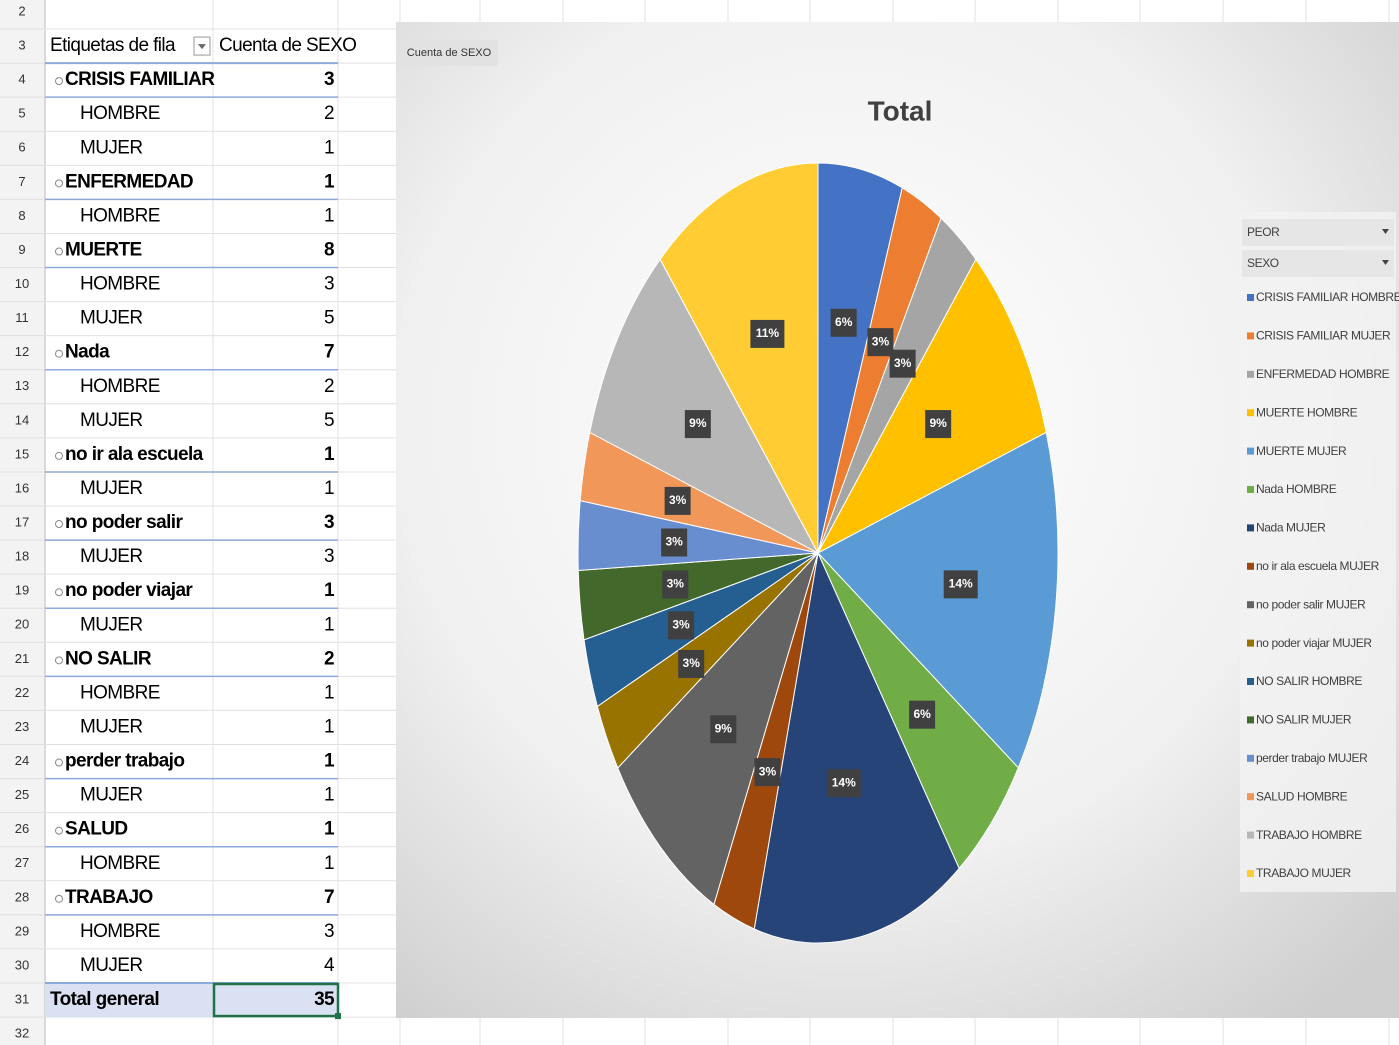 This screenshot has width=1399, height=1045. What do you see at coordinates (22, 283) in the screenshot?
I see `row-number: 10` at bounding box center [22, 283].